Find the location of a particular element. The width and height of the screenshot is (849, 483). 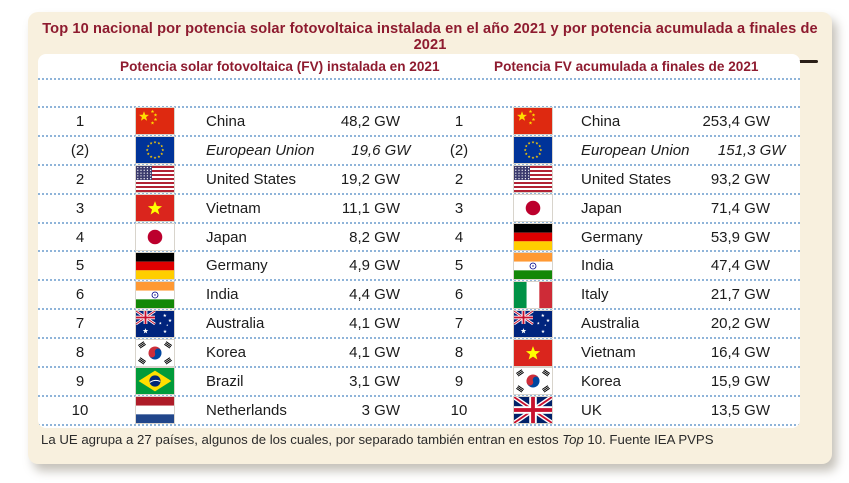

cumulative-entry: 1 China 253,4 GW is located at coordinates (607, 121).